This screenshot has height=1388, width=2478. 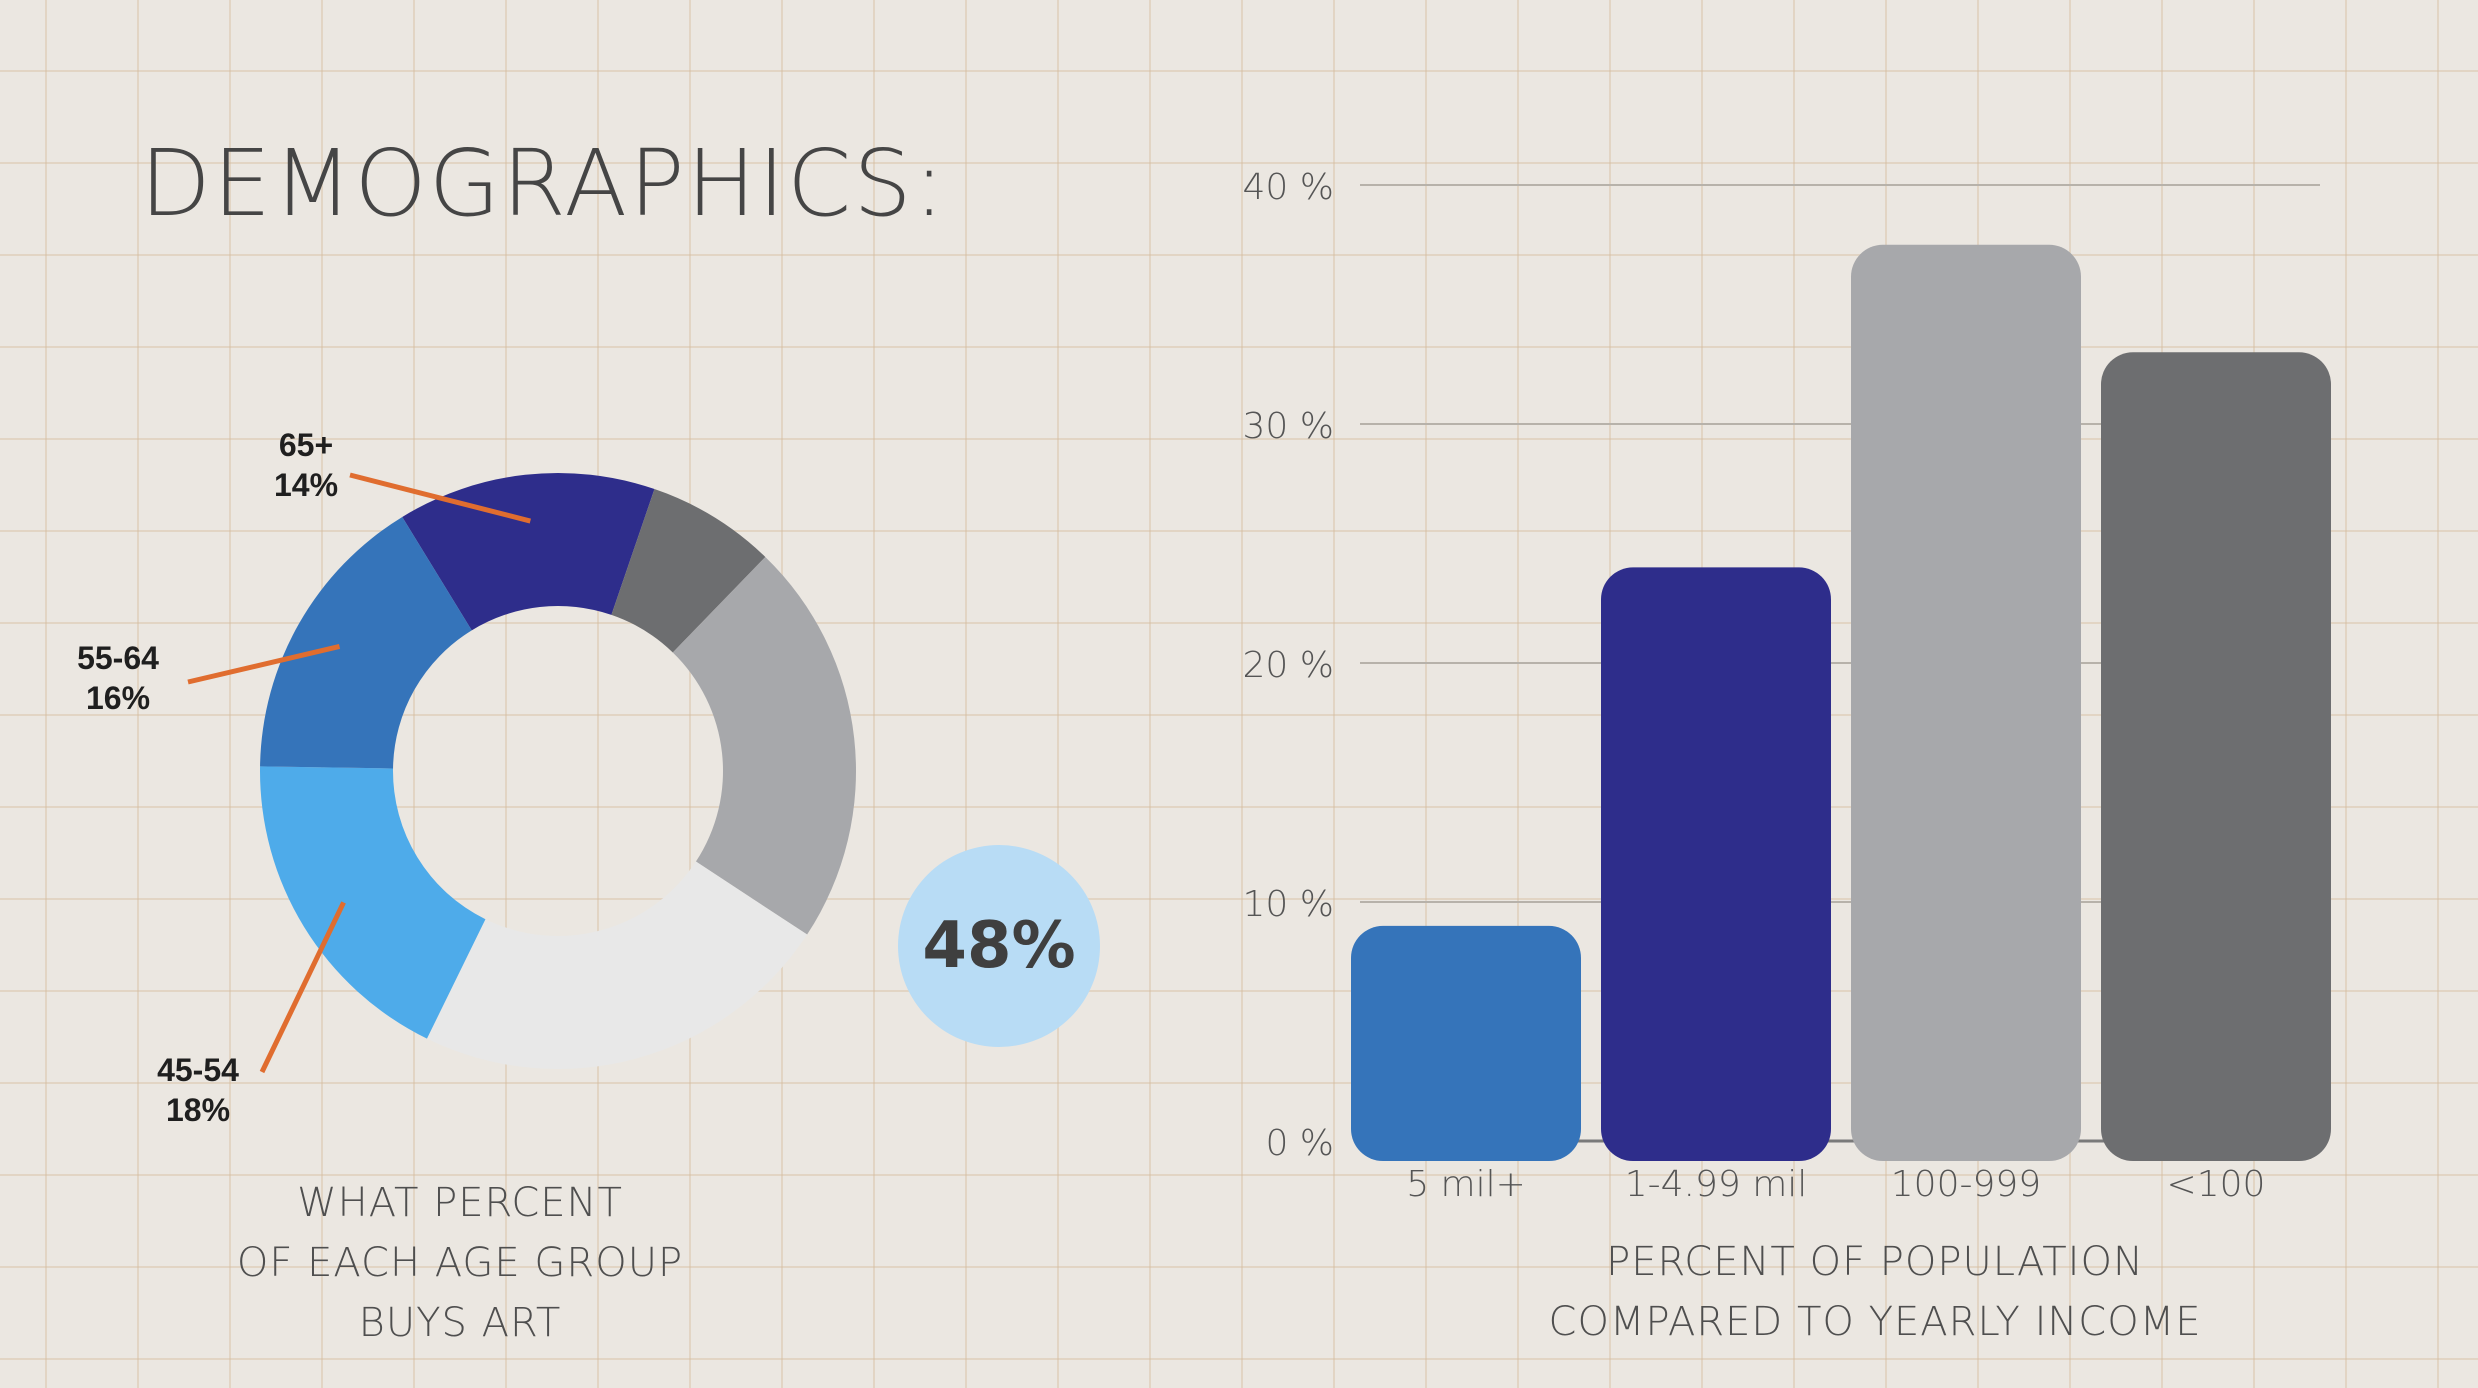 What do you see at coordinates (1288, 904) in the screenshot?
I see `y-tick-label: 10 %` at bounding box center [1288, 904].